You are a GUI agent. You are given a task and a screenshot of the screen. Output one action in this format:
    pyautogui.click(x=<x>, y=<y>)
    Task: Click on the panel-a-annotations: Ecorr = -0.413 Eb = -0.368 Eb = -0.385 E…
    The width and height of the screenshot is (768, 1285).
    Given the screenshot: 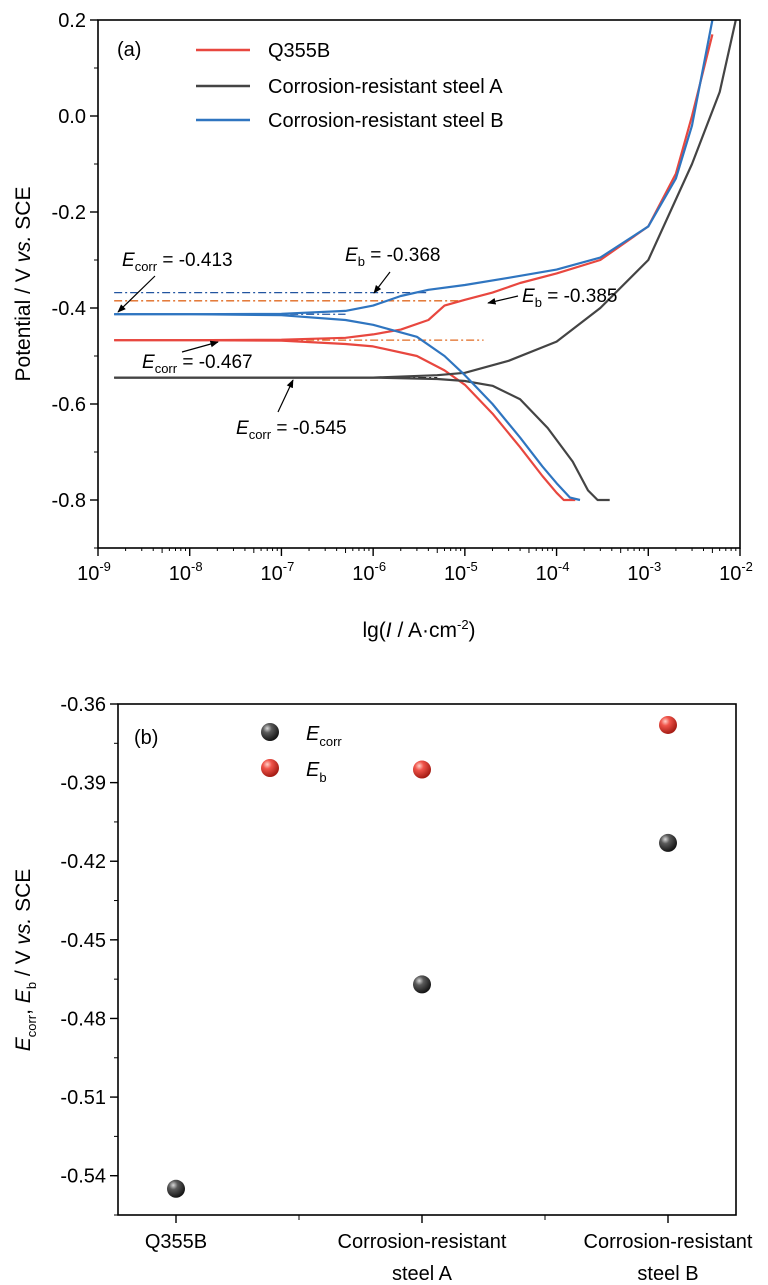 What is the action you would take?
    pyautogui.click(x=367, y=343)
    